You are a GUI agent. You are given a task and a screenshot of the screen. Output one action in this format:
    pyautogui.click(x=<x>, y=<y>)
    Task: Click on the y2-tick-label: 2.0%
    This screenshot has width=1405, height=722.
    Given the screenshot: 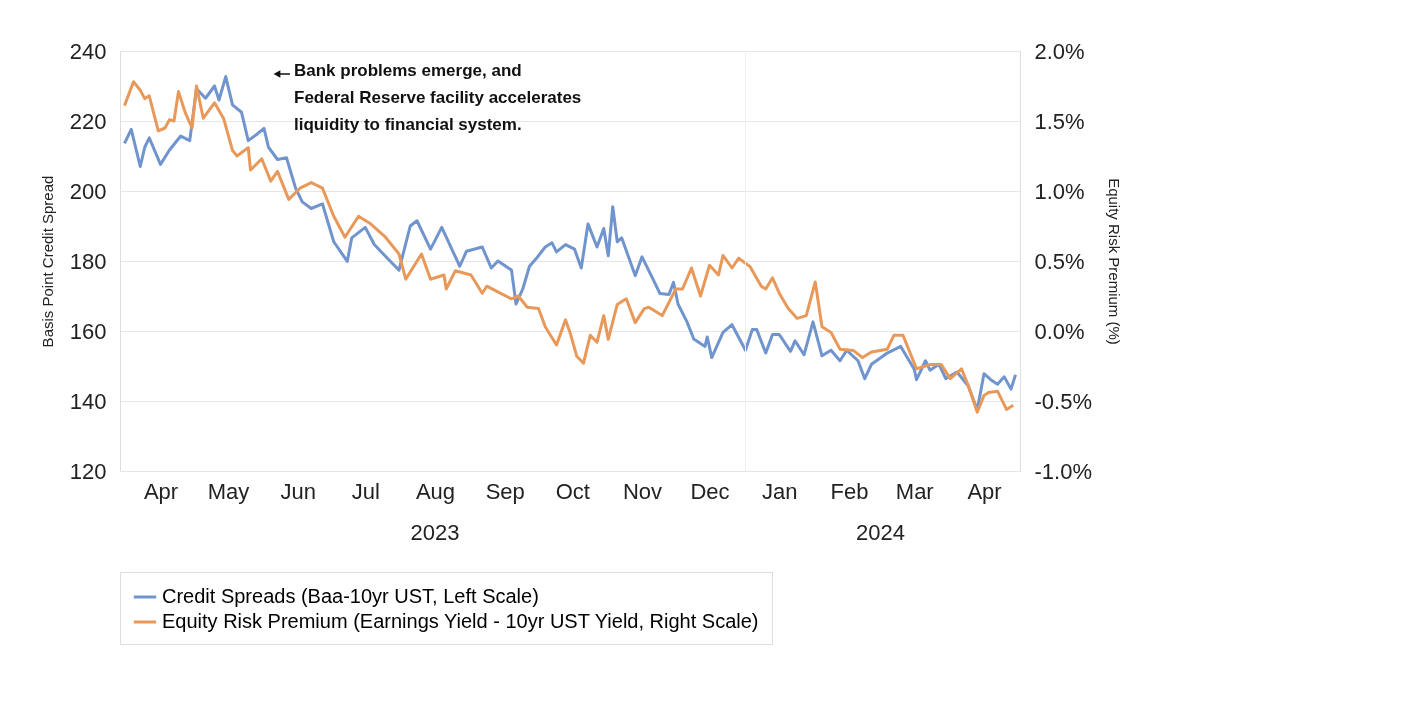 What is the action you would take?
    pyautogui.click(x=1059, y=51)
    